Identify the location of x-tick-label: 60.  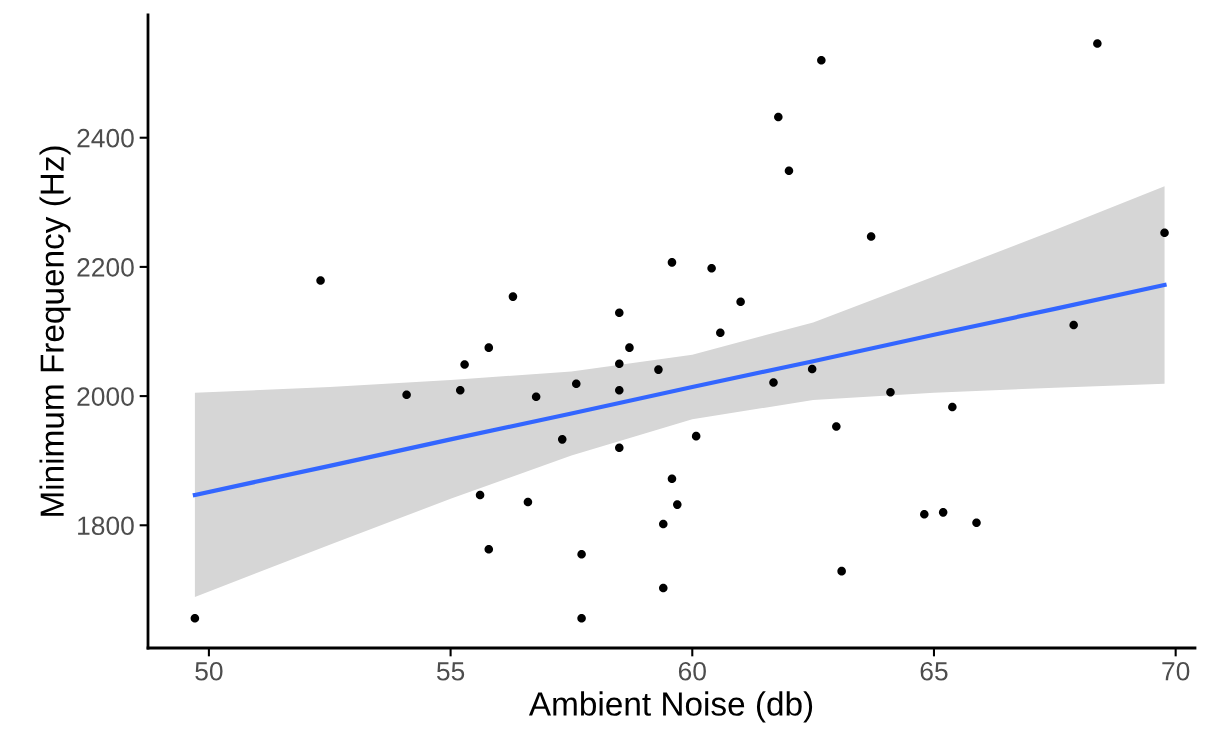
(692, 671).